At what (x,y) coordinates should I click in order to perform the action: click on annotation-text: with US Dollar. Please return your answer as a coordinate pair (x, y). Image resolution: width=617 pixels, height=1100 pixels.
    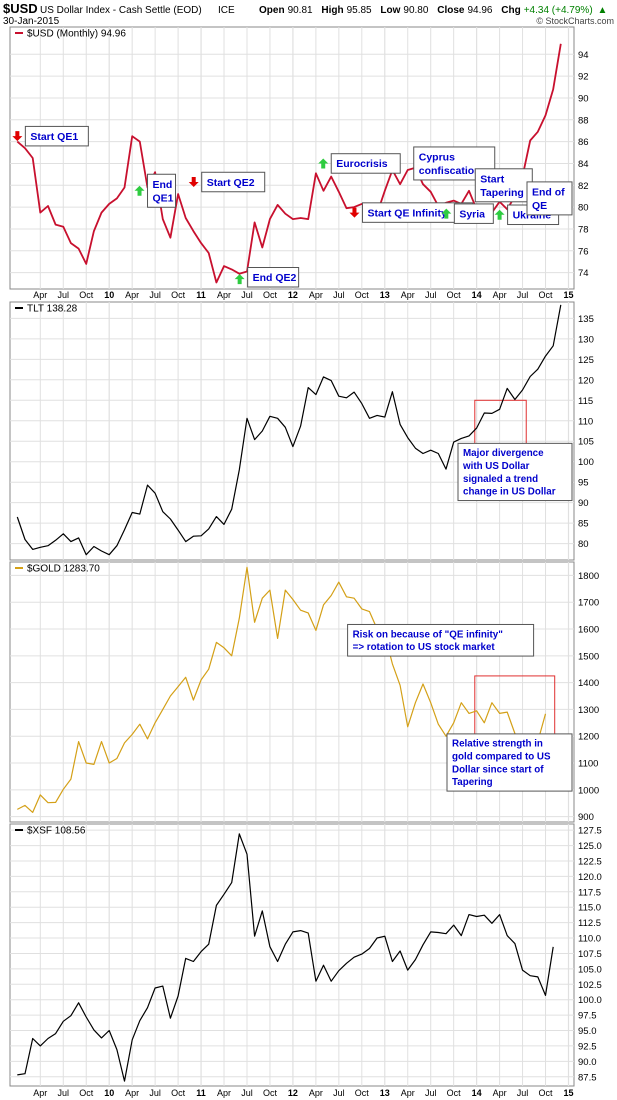
    Looking at the image, I should click on (496, 466).